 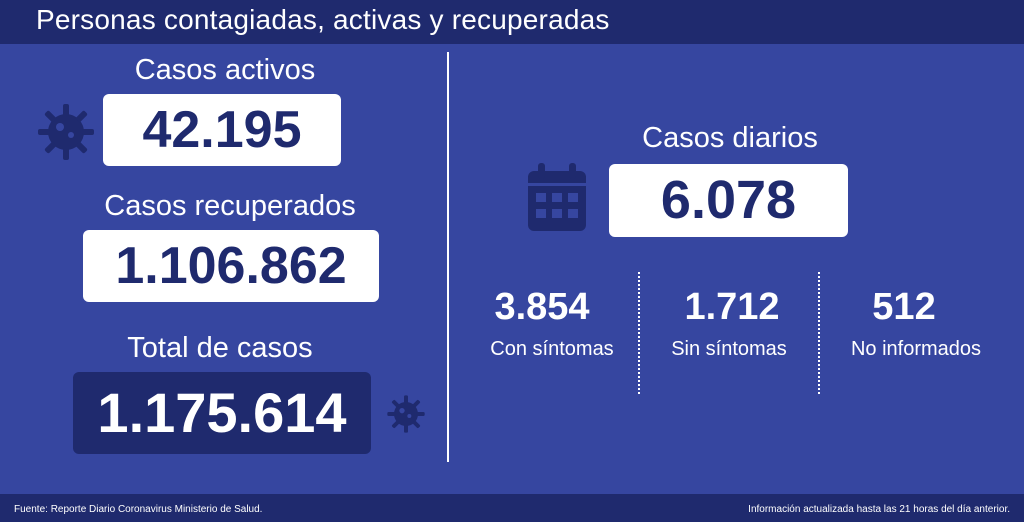 What do you see at coordinates (448, 257) in the screenshot?
I see `column-divider` at bounding box center [448, 257].